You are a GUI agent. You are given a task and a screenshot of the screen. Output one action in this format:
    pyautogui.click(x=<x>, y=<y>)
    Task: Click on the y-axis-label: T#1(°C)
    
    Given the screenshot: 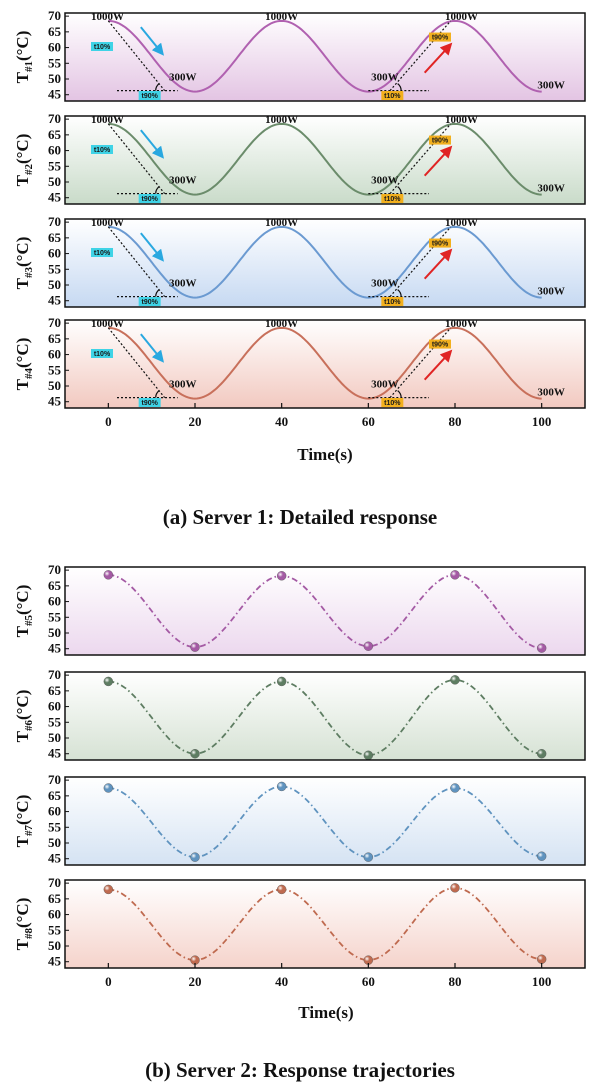 What is the action you would take?
    pyautogui.click(x=24, y=57)
    